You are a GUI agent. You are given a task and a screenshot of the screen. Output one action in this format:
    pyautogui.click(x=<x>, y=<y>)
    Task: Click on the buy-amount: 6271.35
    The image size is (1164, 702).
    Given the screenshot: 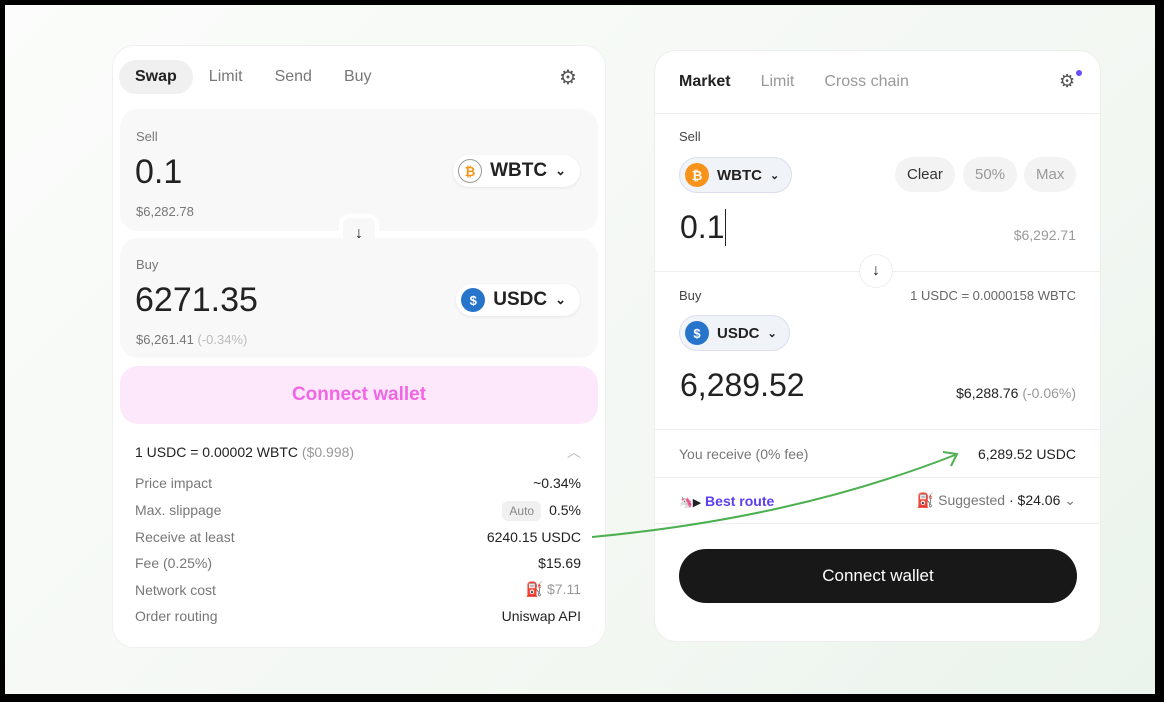 What is the action you would take?
    pyautogui.click(x=196, y=300)
    